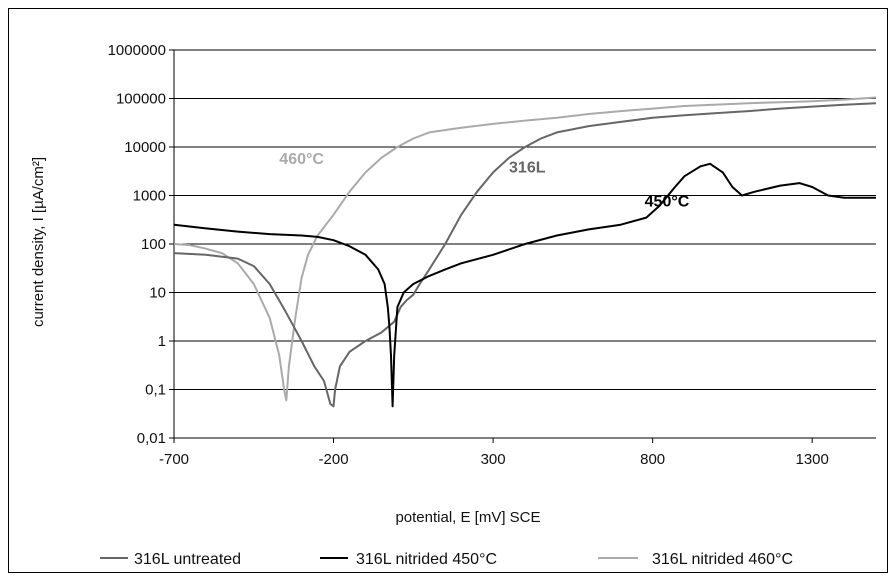  Describe the element at coordinates (141, 99) in the screenshot. I see `y-tick-label-7: 100000` at that location.